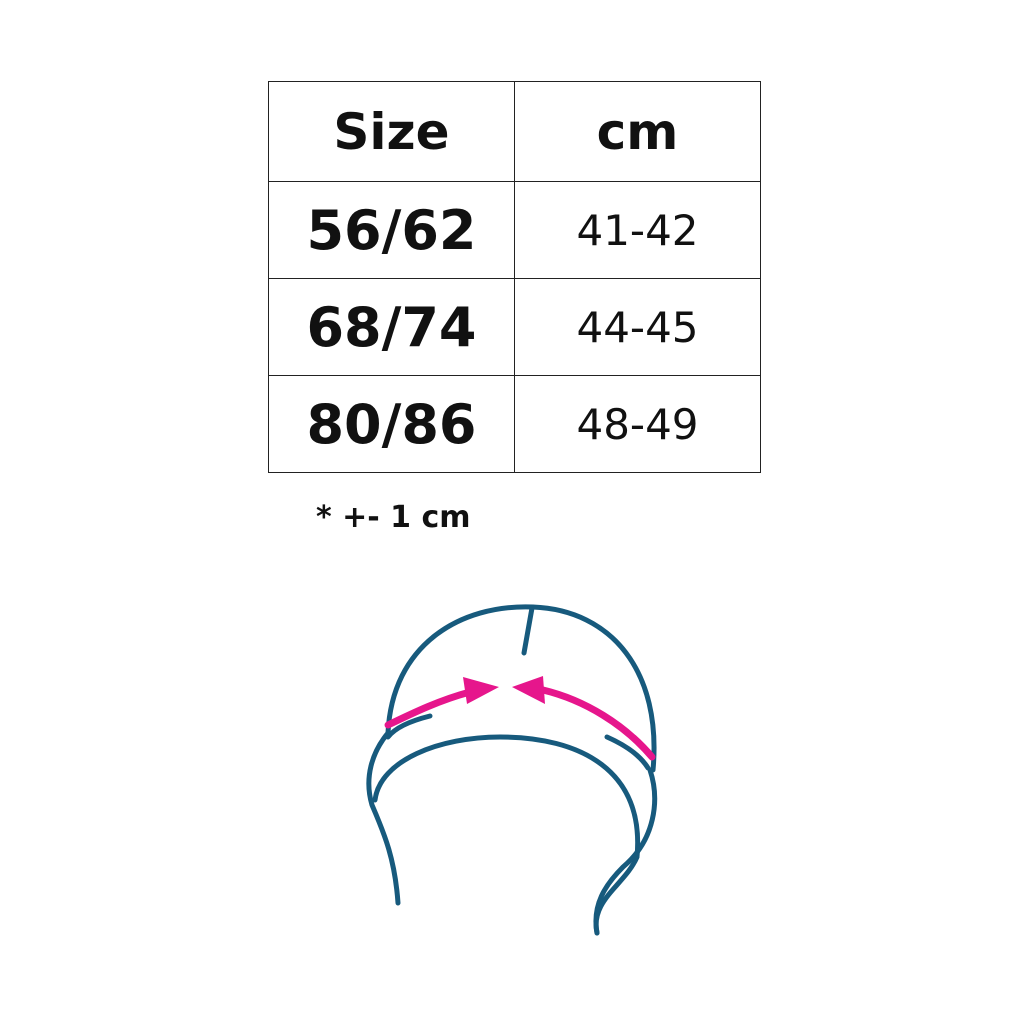 This screenshot has width=1024, height=1024. Describe the element at coordinates (481, 690) in the screenshot. I see `arrow-left-head` at that location.